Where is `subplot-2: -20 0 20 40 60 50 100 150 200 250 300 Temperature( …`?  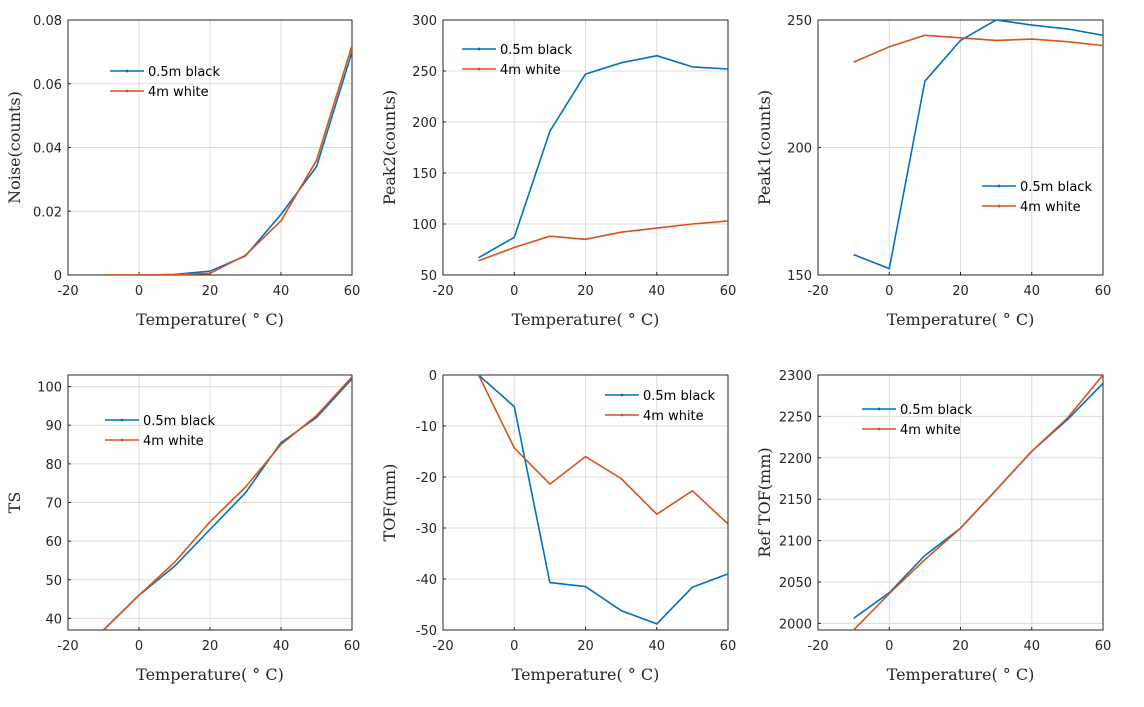 subplot-2: -20 0 20 40 60 50 100 150 200 250 300 Temperature( … is located at coordinates (558, 171).